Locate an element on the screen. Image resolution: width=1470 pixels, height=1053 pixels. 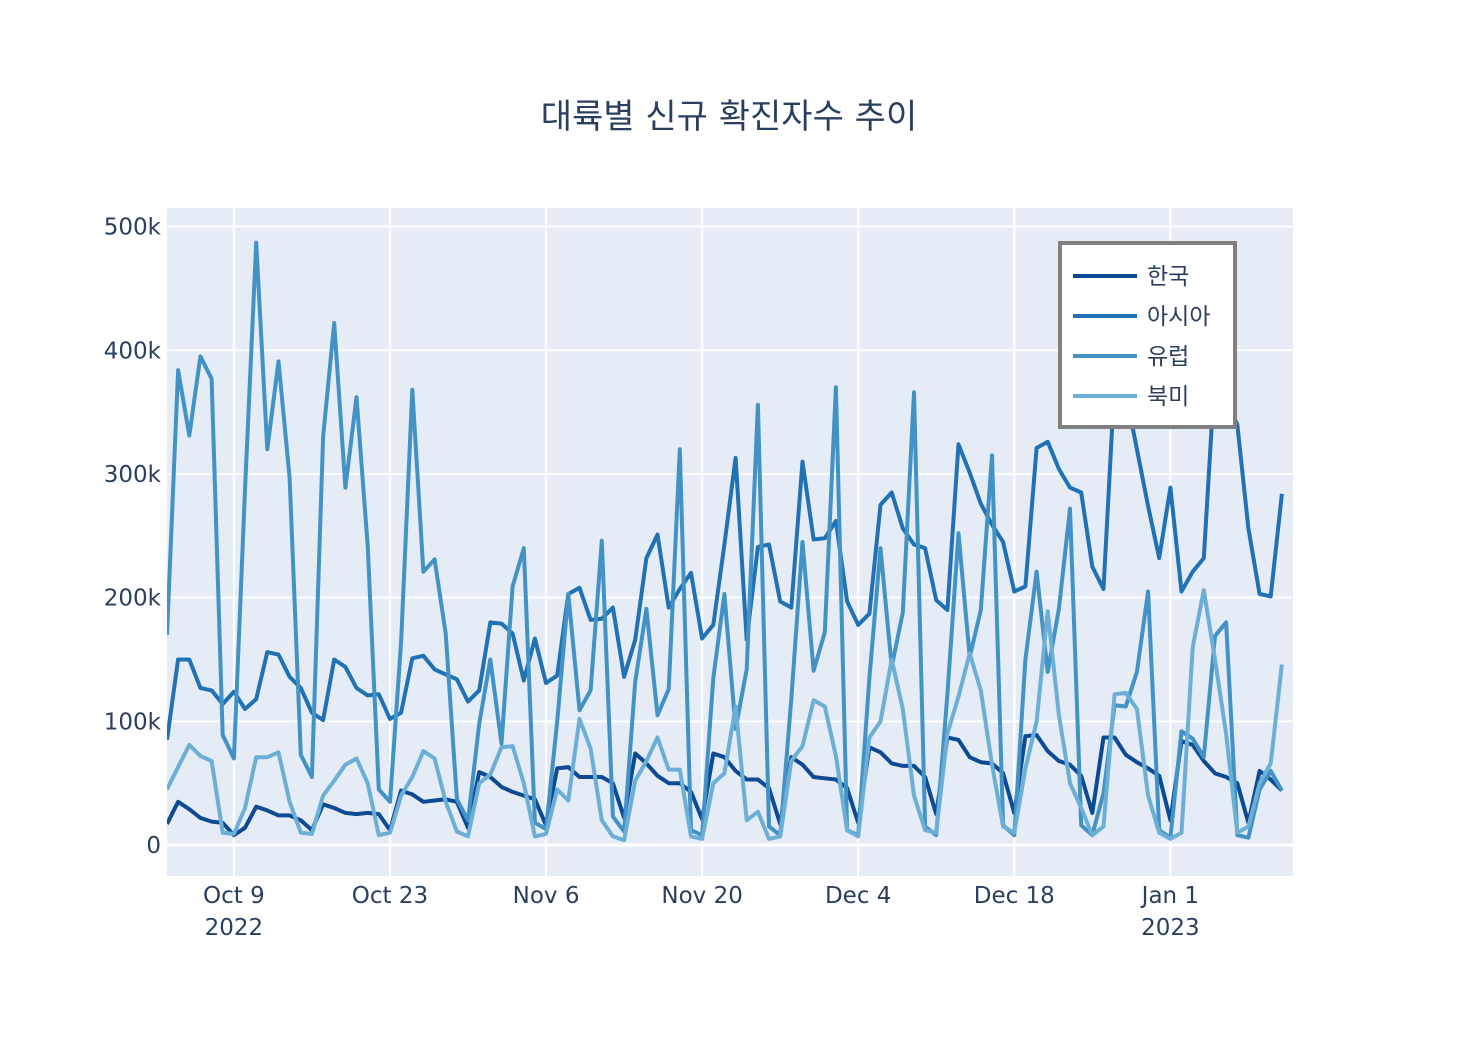
y-tick-label: 300k is located at coordinates (133, 475).